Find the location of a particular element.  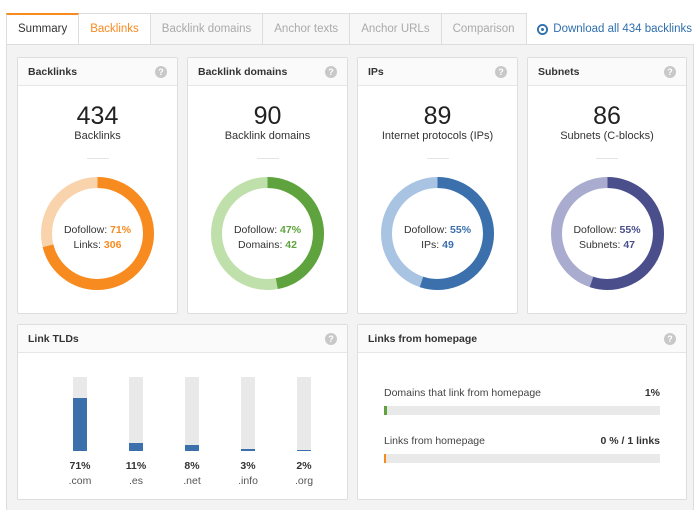

tld-column-net: 8% .net is located at coordinates (192, 432).